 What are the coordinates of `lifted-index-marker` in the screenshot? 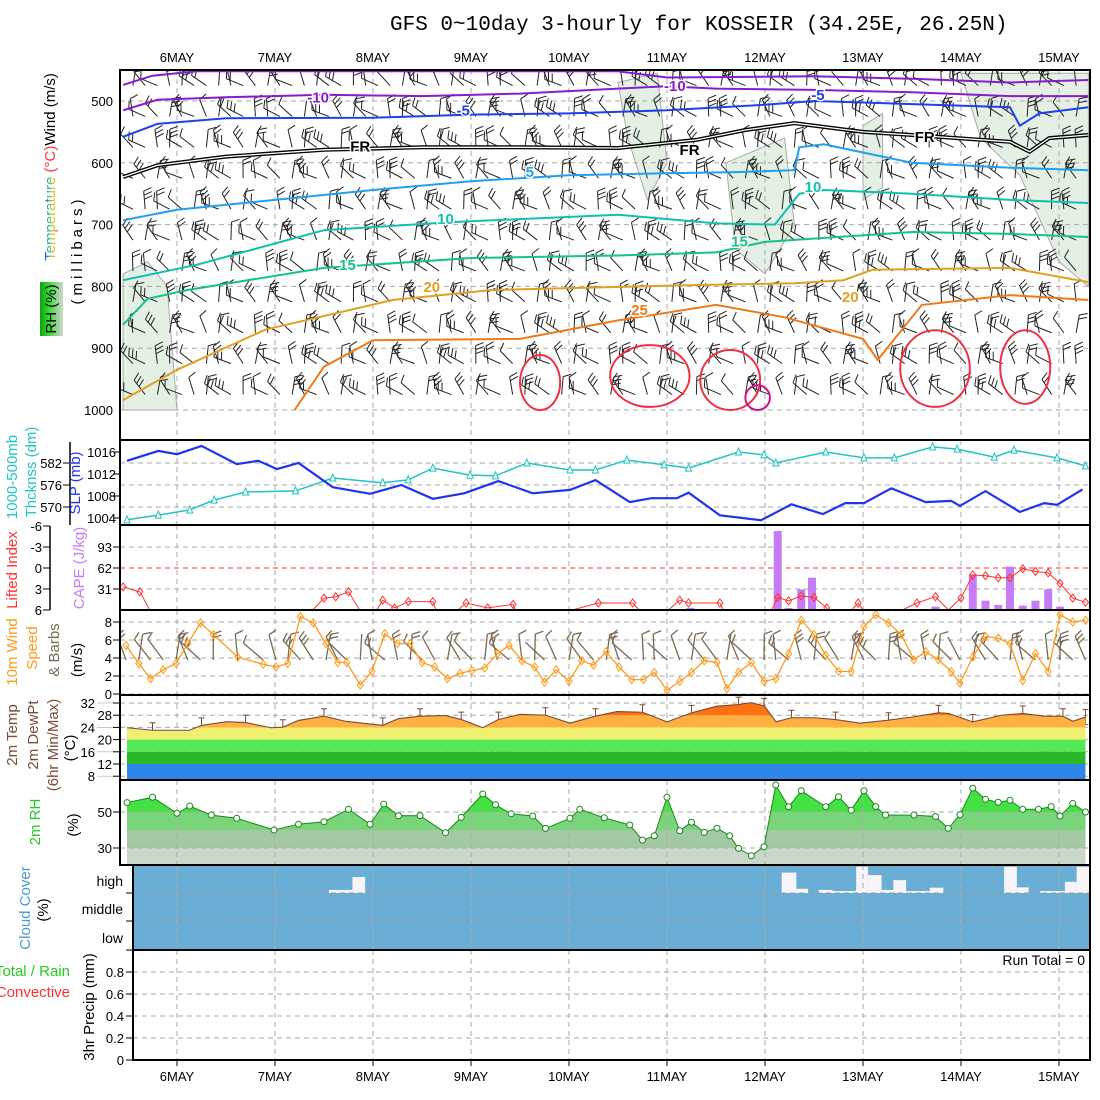 It's located at (858, 603).